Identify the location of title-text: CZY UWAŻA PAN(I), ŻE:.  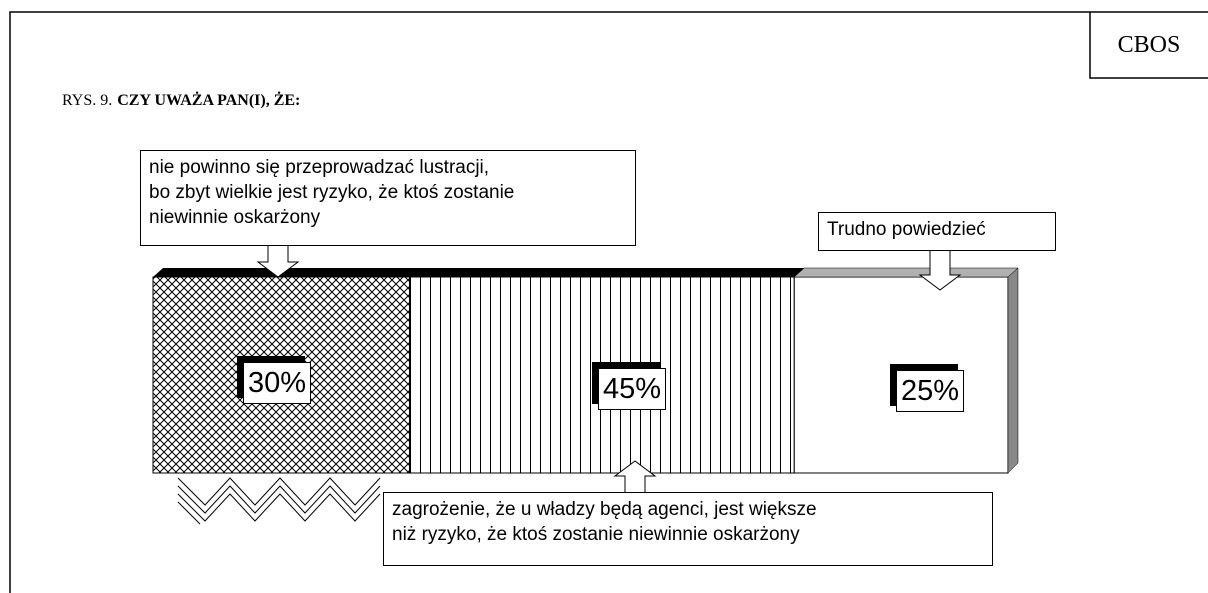
(208, 99).